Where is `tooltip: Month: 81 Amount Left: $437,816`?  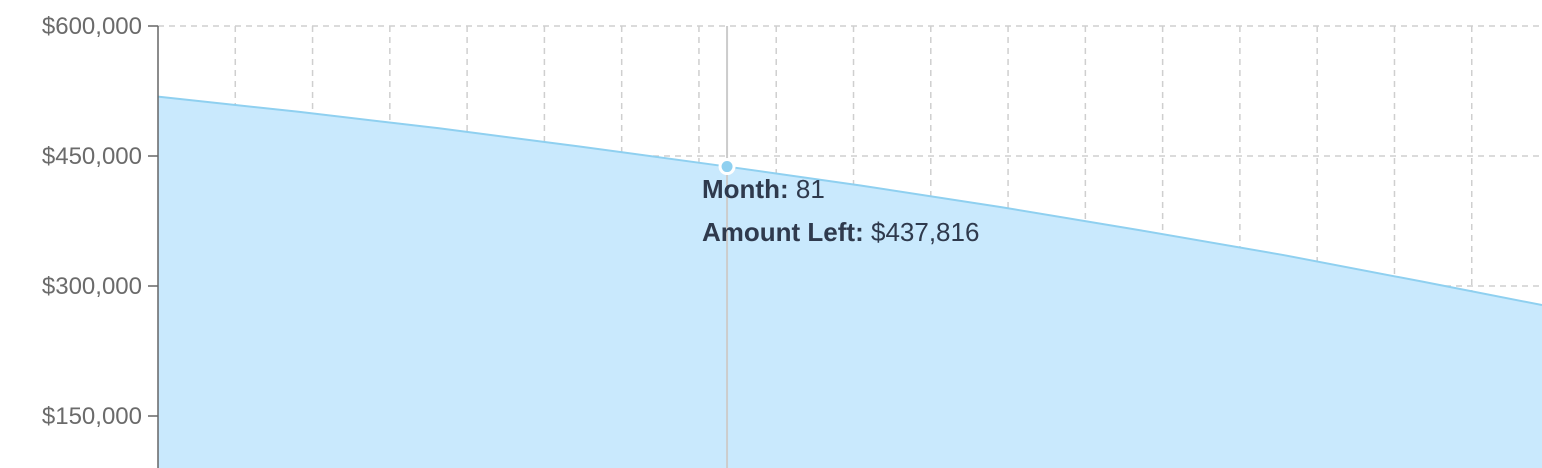 tooltip: Month: 81 Amount Left: $437,816 is located at coordinates (840, 211).